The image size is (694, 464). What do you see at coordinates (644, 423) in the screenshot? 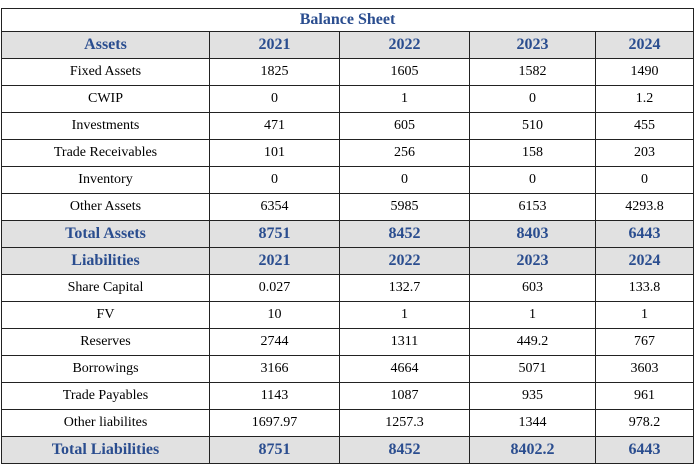
I see `table-cell: 978.2` at bounding box center [644, 423].